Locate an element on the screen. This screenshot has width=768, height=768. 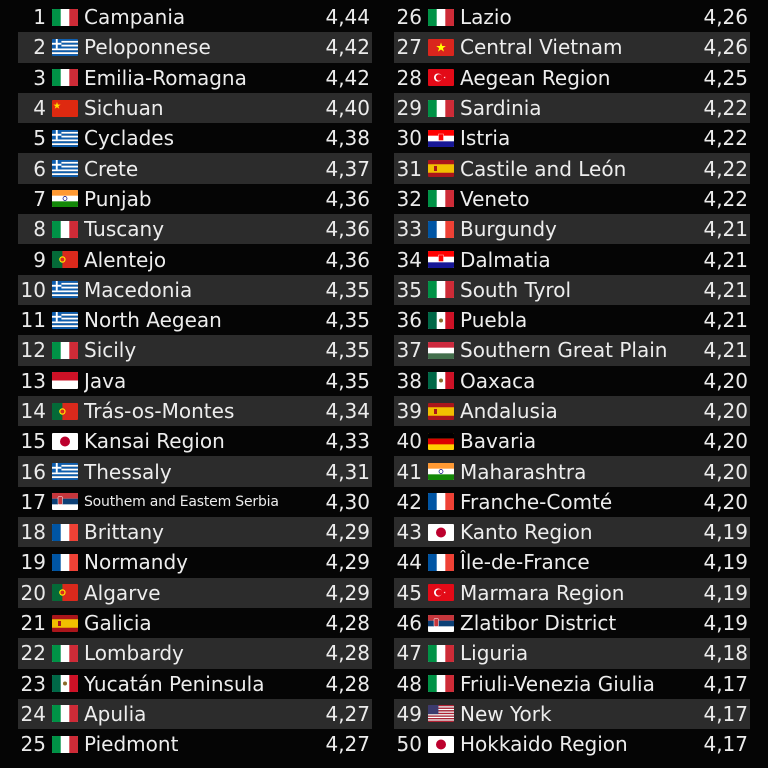
spain-flag-icon is located at coordinates (441, 169).